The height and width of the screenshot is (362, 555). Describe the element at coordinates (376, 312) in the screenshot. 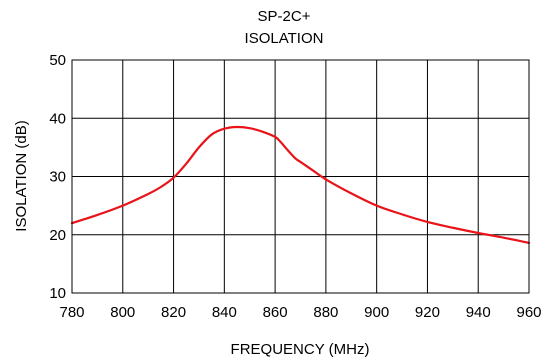

I see `x-tick-label: 900` at that location.